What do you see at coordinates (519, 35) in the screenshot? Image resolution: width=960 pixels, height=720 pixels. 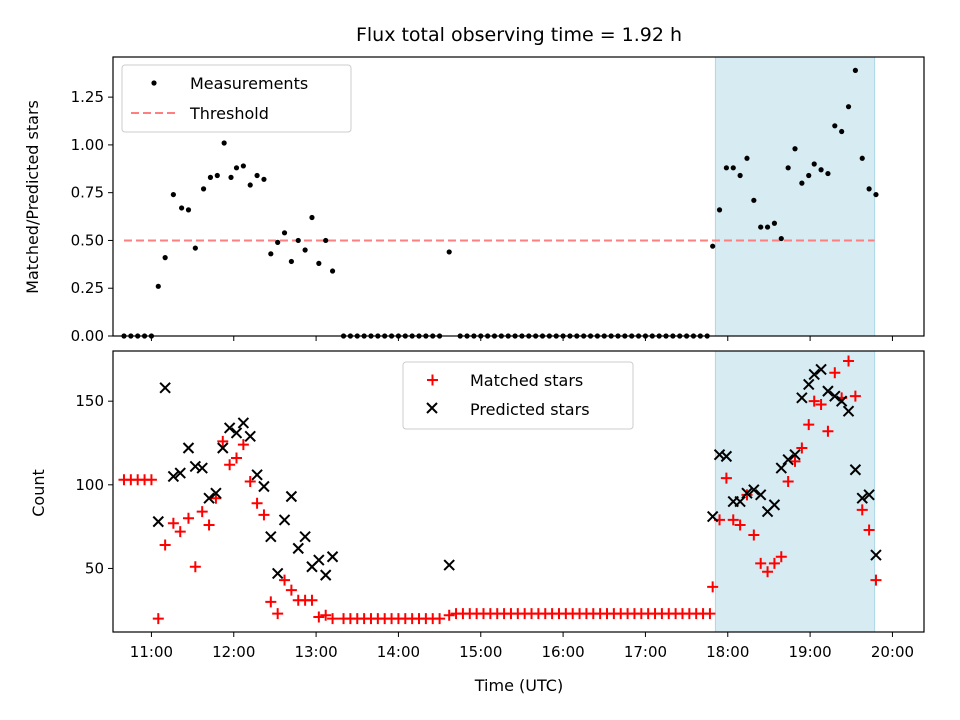 I see `chart-title: Flux total observing time = 1.92 h` at bounding box center [519, 35].